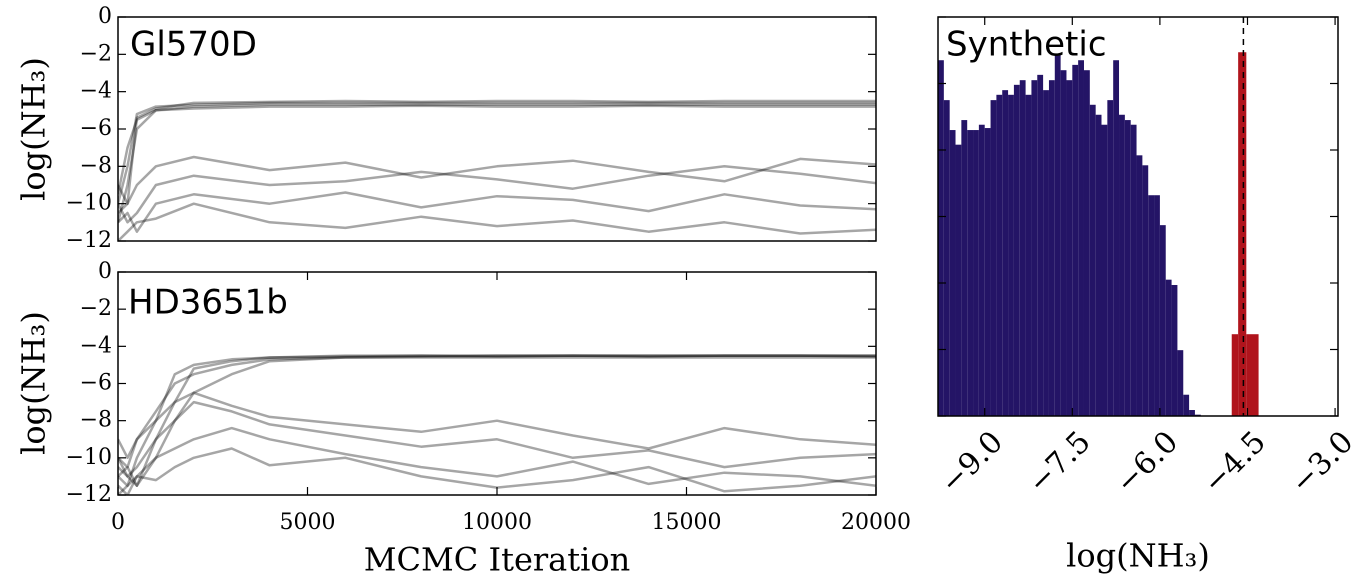 The image size is (1371, 578). Describe the element at coordinates (1322, 463) in the screenshot. I see `x-tick-label: −3.0` at that location.